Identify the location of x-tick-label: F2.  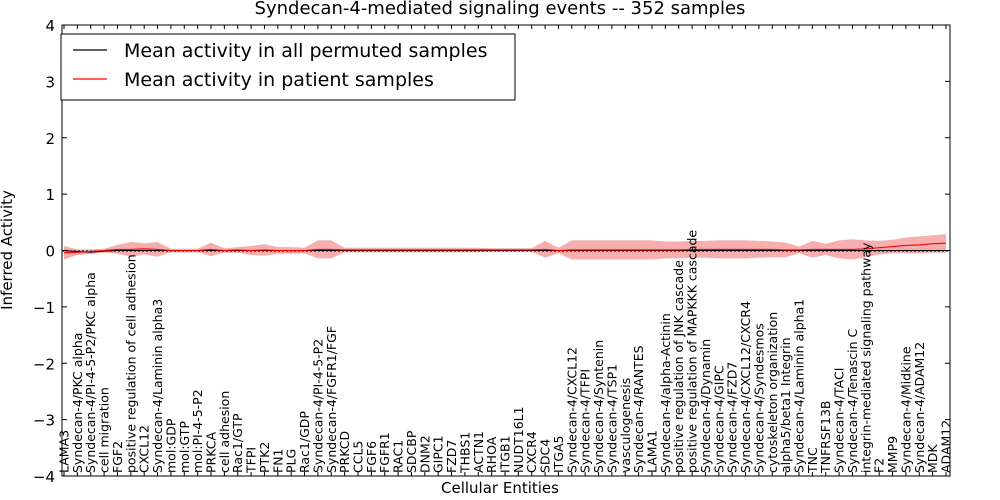
(879, 465).